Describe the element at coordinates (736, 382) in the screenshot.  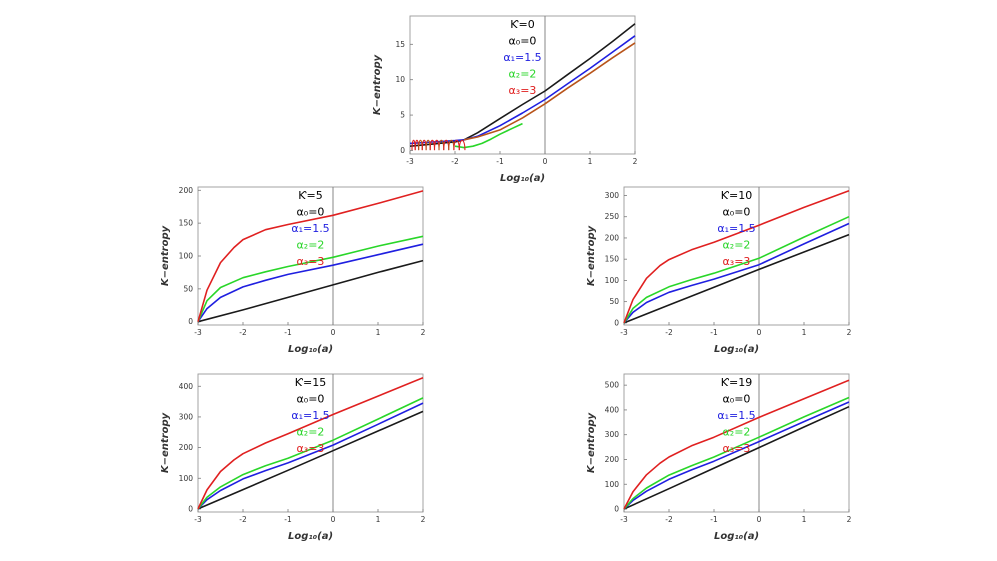
I see `legend-entry-0: Ƙ=19` at that location.